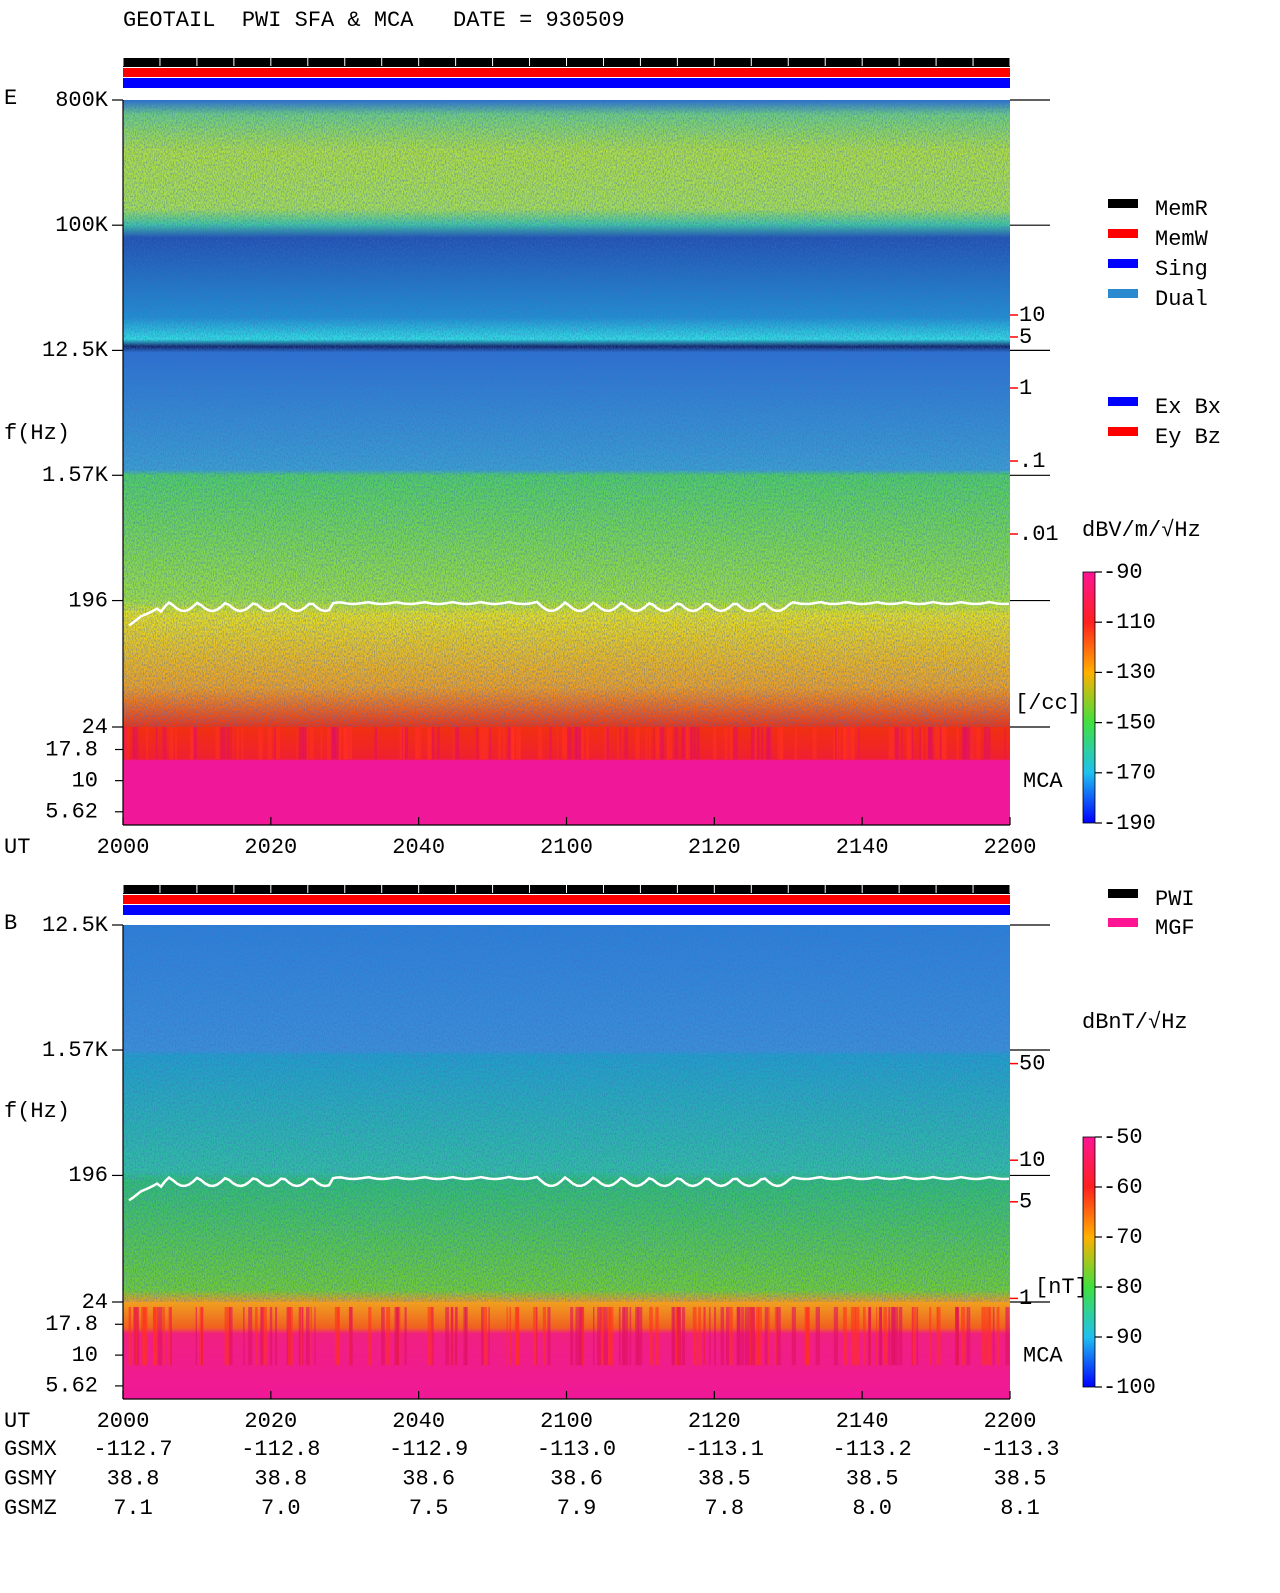 The width and height of the screenshot is (1280, 1593). Describe the element at coordinates (428, 1478) in the screenshot. I see `ephemeris-value: 38.6` at that location.